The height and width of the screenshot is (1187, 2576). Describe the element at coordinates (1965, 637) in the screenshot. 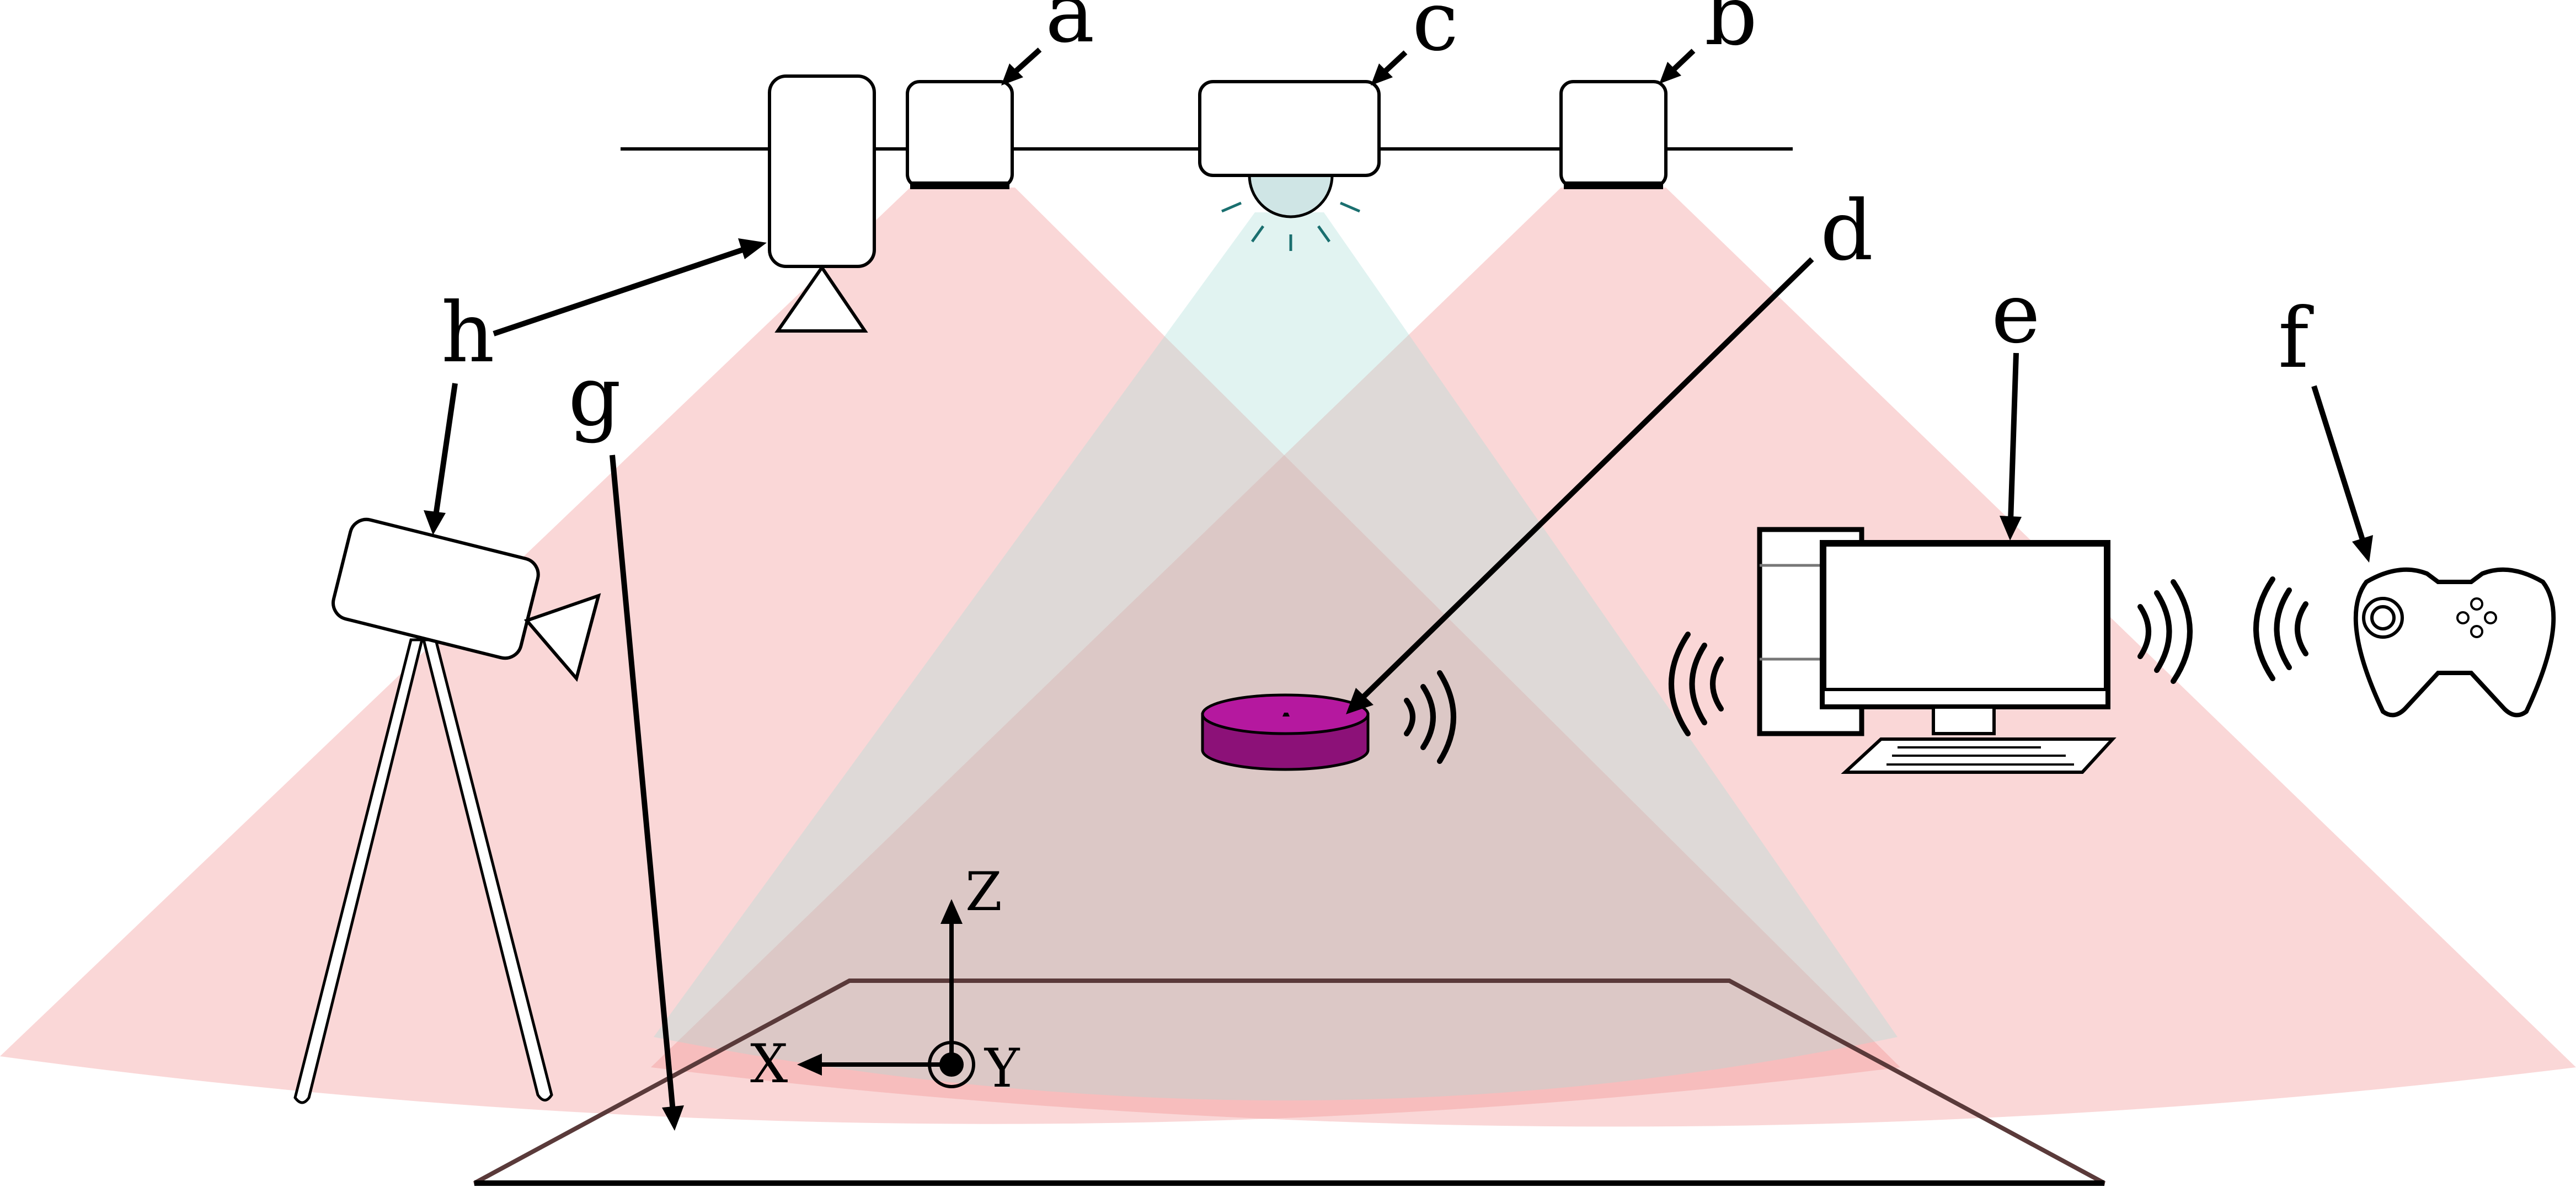

I see `computer-monitor` at that location.